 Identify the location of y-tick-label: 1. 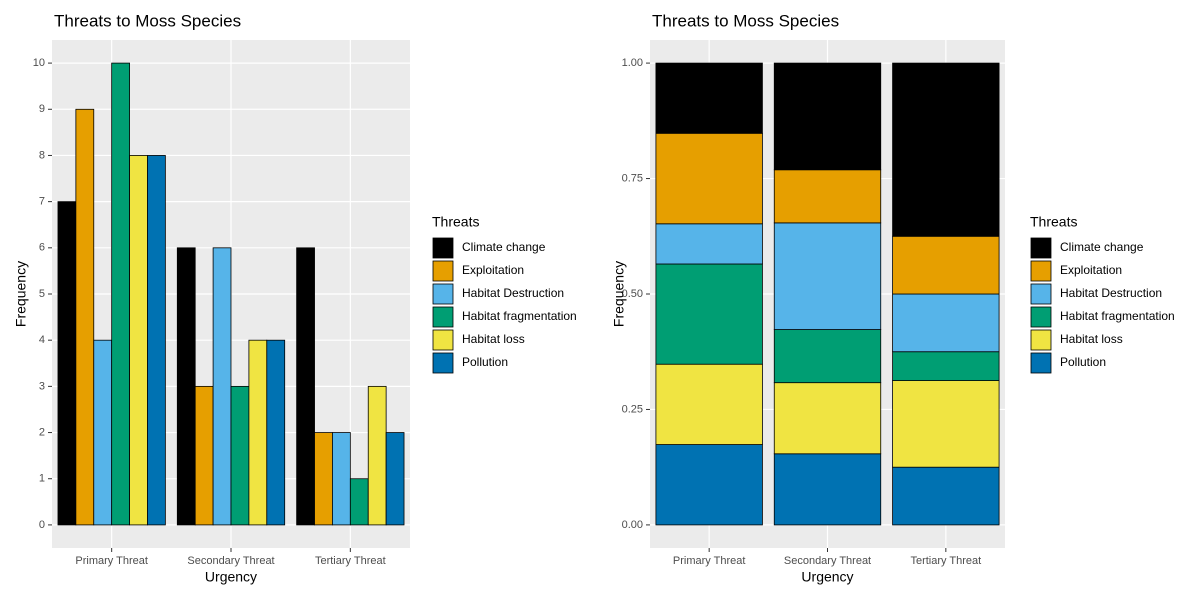
(42, 479).